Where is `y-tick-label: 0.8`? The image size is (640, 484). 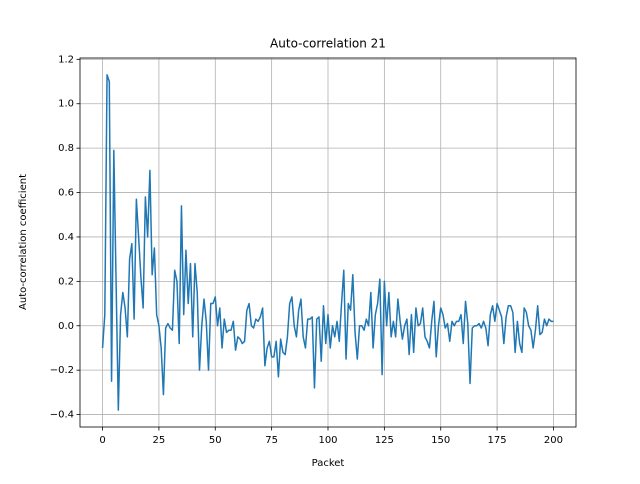
y-tick-label: 0.8 is located at coordinates (66, 148).